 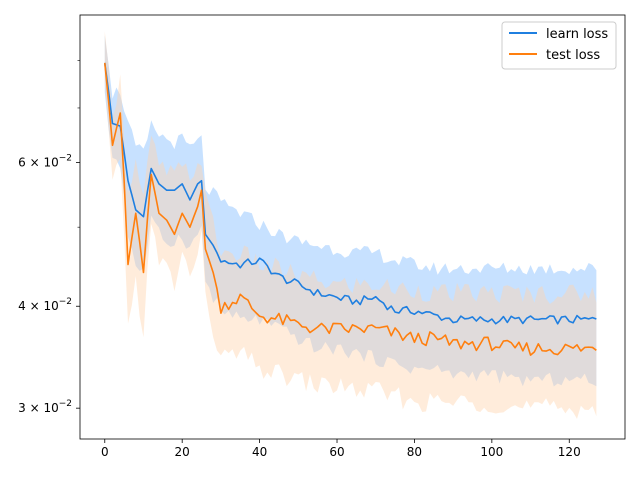 What do you see at coordinates (414, 452) in the screenshot?
I see `x-tick-label: 80` at bounding box center [414, 452].